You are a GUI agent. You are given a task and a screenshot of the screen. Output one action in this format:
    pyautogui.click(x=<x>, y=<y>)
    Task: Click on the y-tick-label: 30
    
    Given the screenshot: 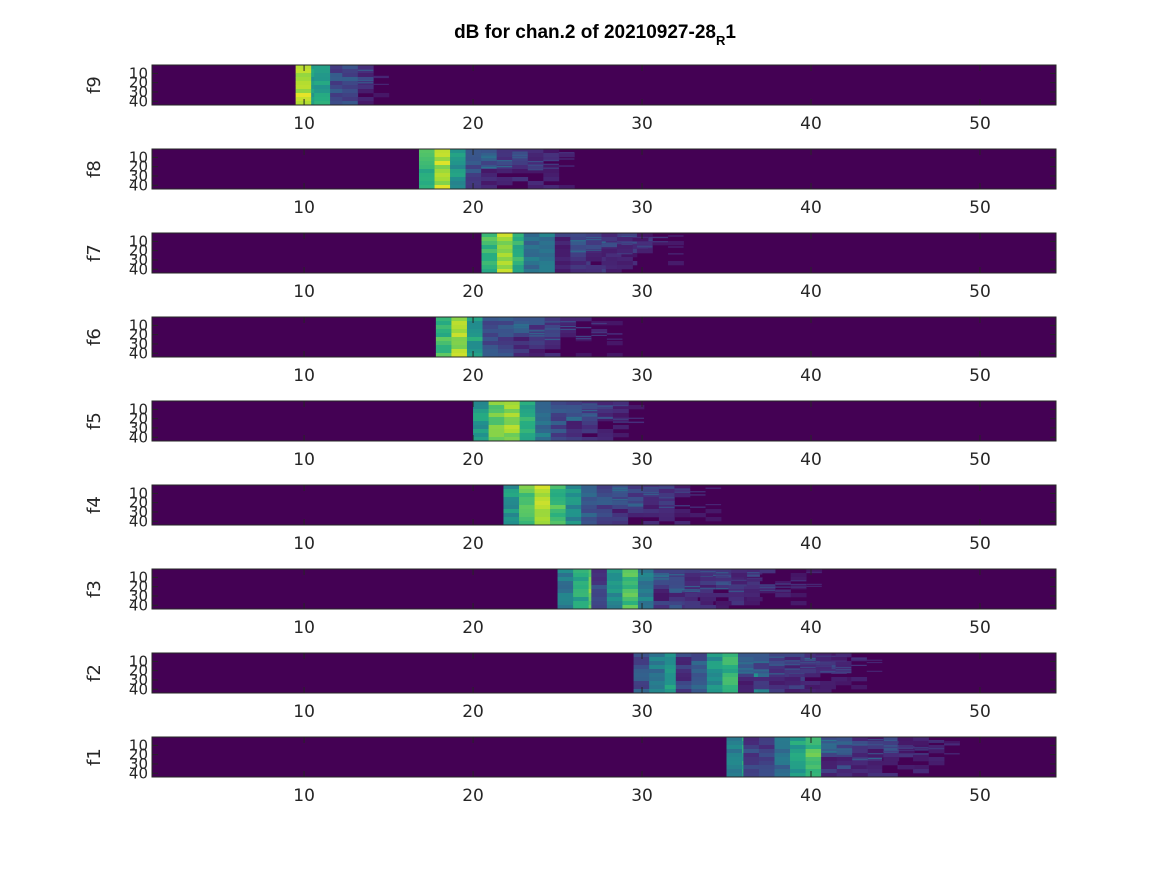 What is the action you would take?
    pyautogui.click(x=138, y=512)
    